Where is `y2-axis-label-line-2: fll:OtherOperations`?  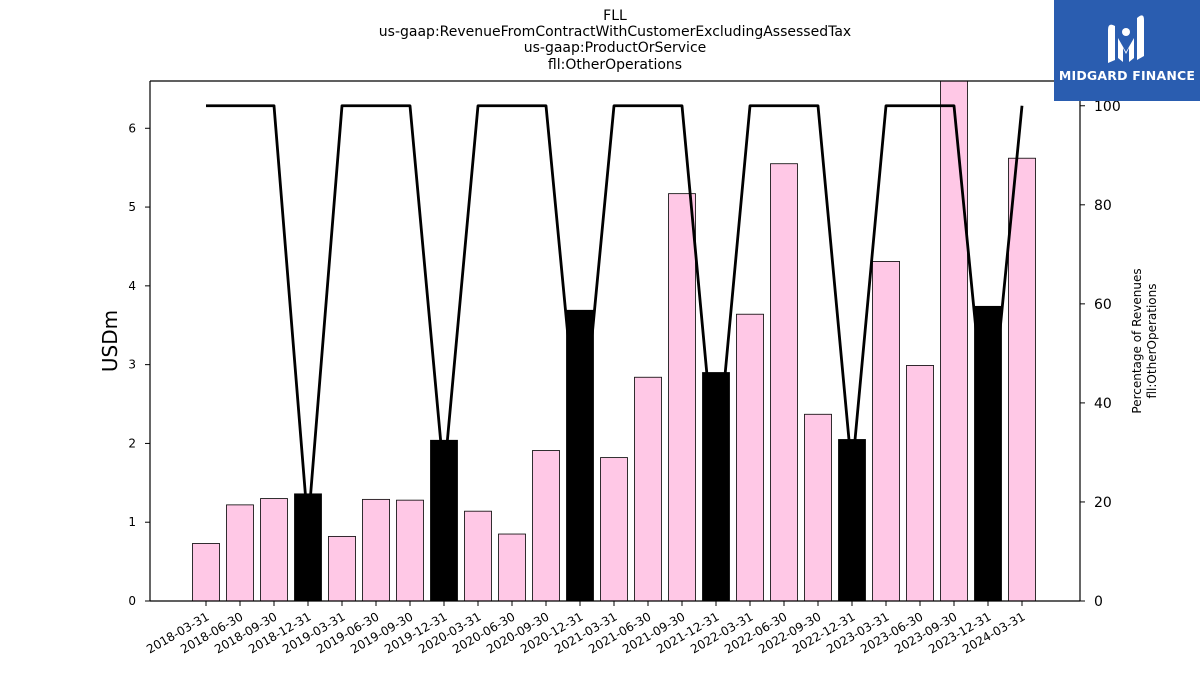
y2-axis-label-line-2: fll:OtherOperations is located at coordinates (1152, 341).